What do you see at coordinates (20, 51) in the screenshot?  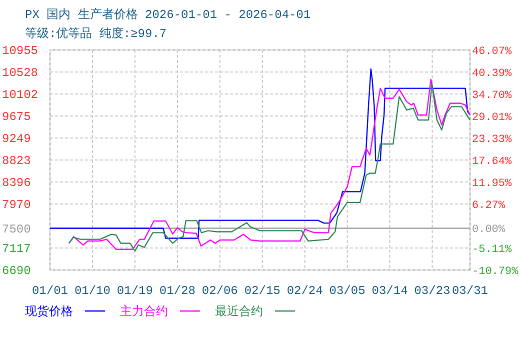 I see `y-tick-label: 10955` at bounding box center [20, 51].